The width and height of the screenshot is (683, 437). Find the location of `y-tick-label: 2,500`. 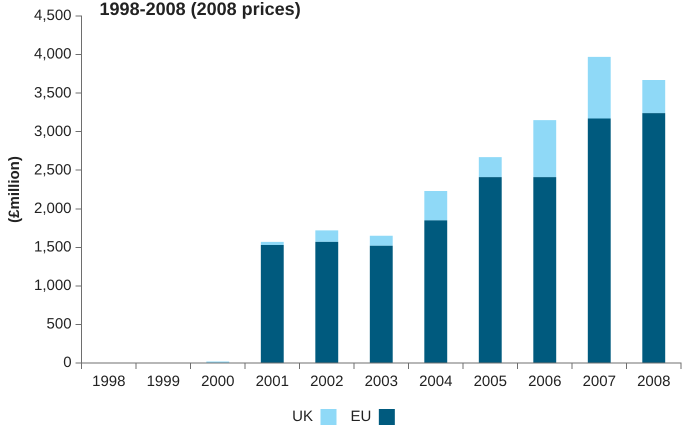

y-tick-label: 2,500 is located at coordinates (53, 169).